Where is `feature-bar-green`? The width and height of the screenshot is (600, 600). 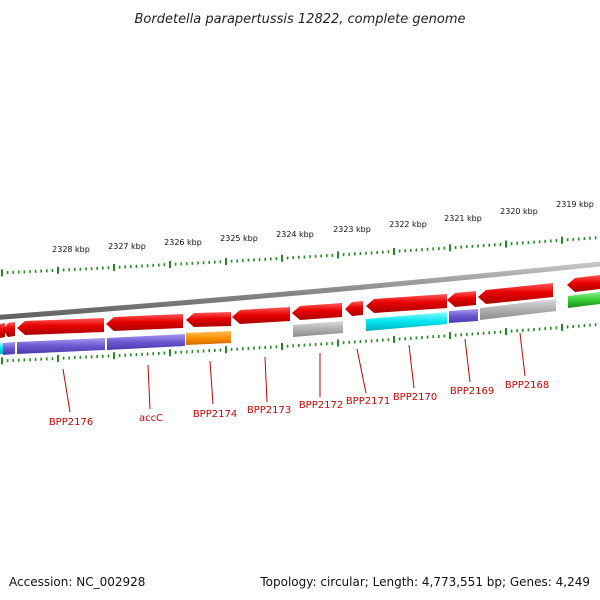 feature-bar-green is located at coordinates (584, 300).